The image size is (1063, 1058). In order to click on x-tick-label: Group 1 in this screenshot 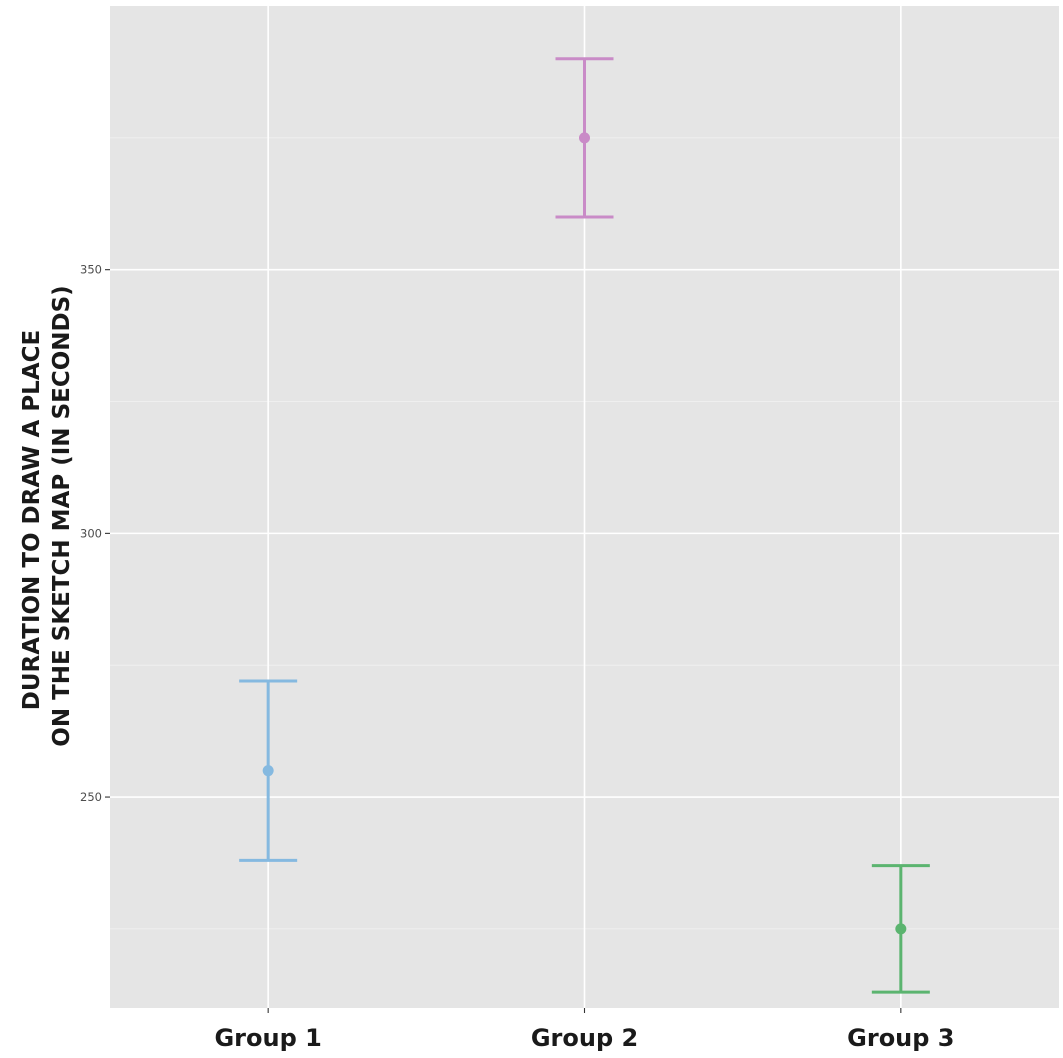, I will do `click(267, 1038)`.